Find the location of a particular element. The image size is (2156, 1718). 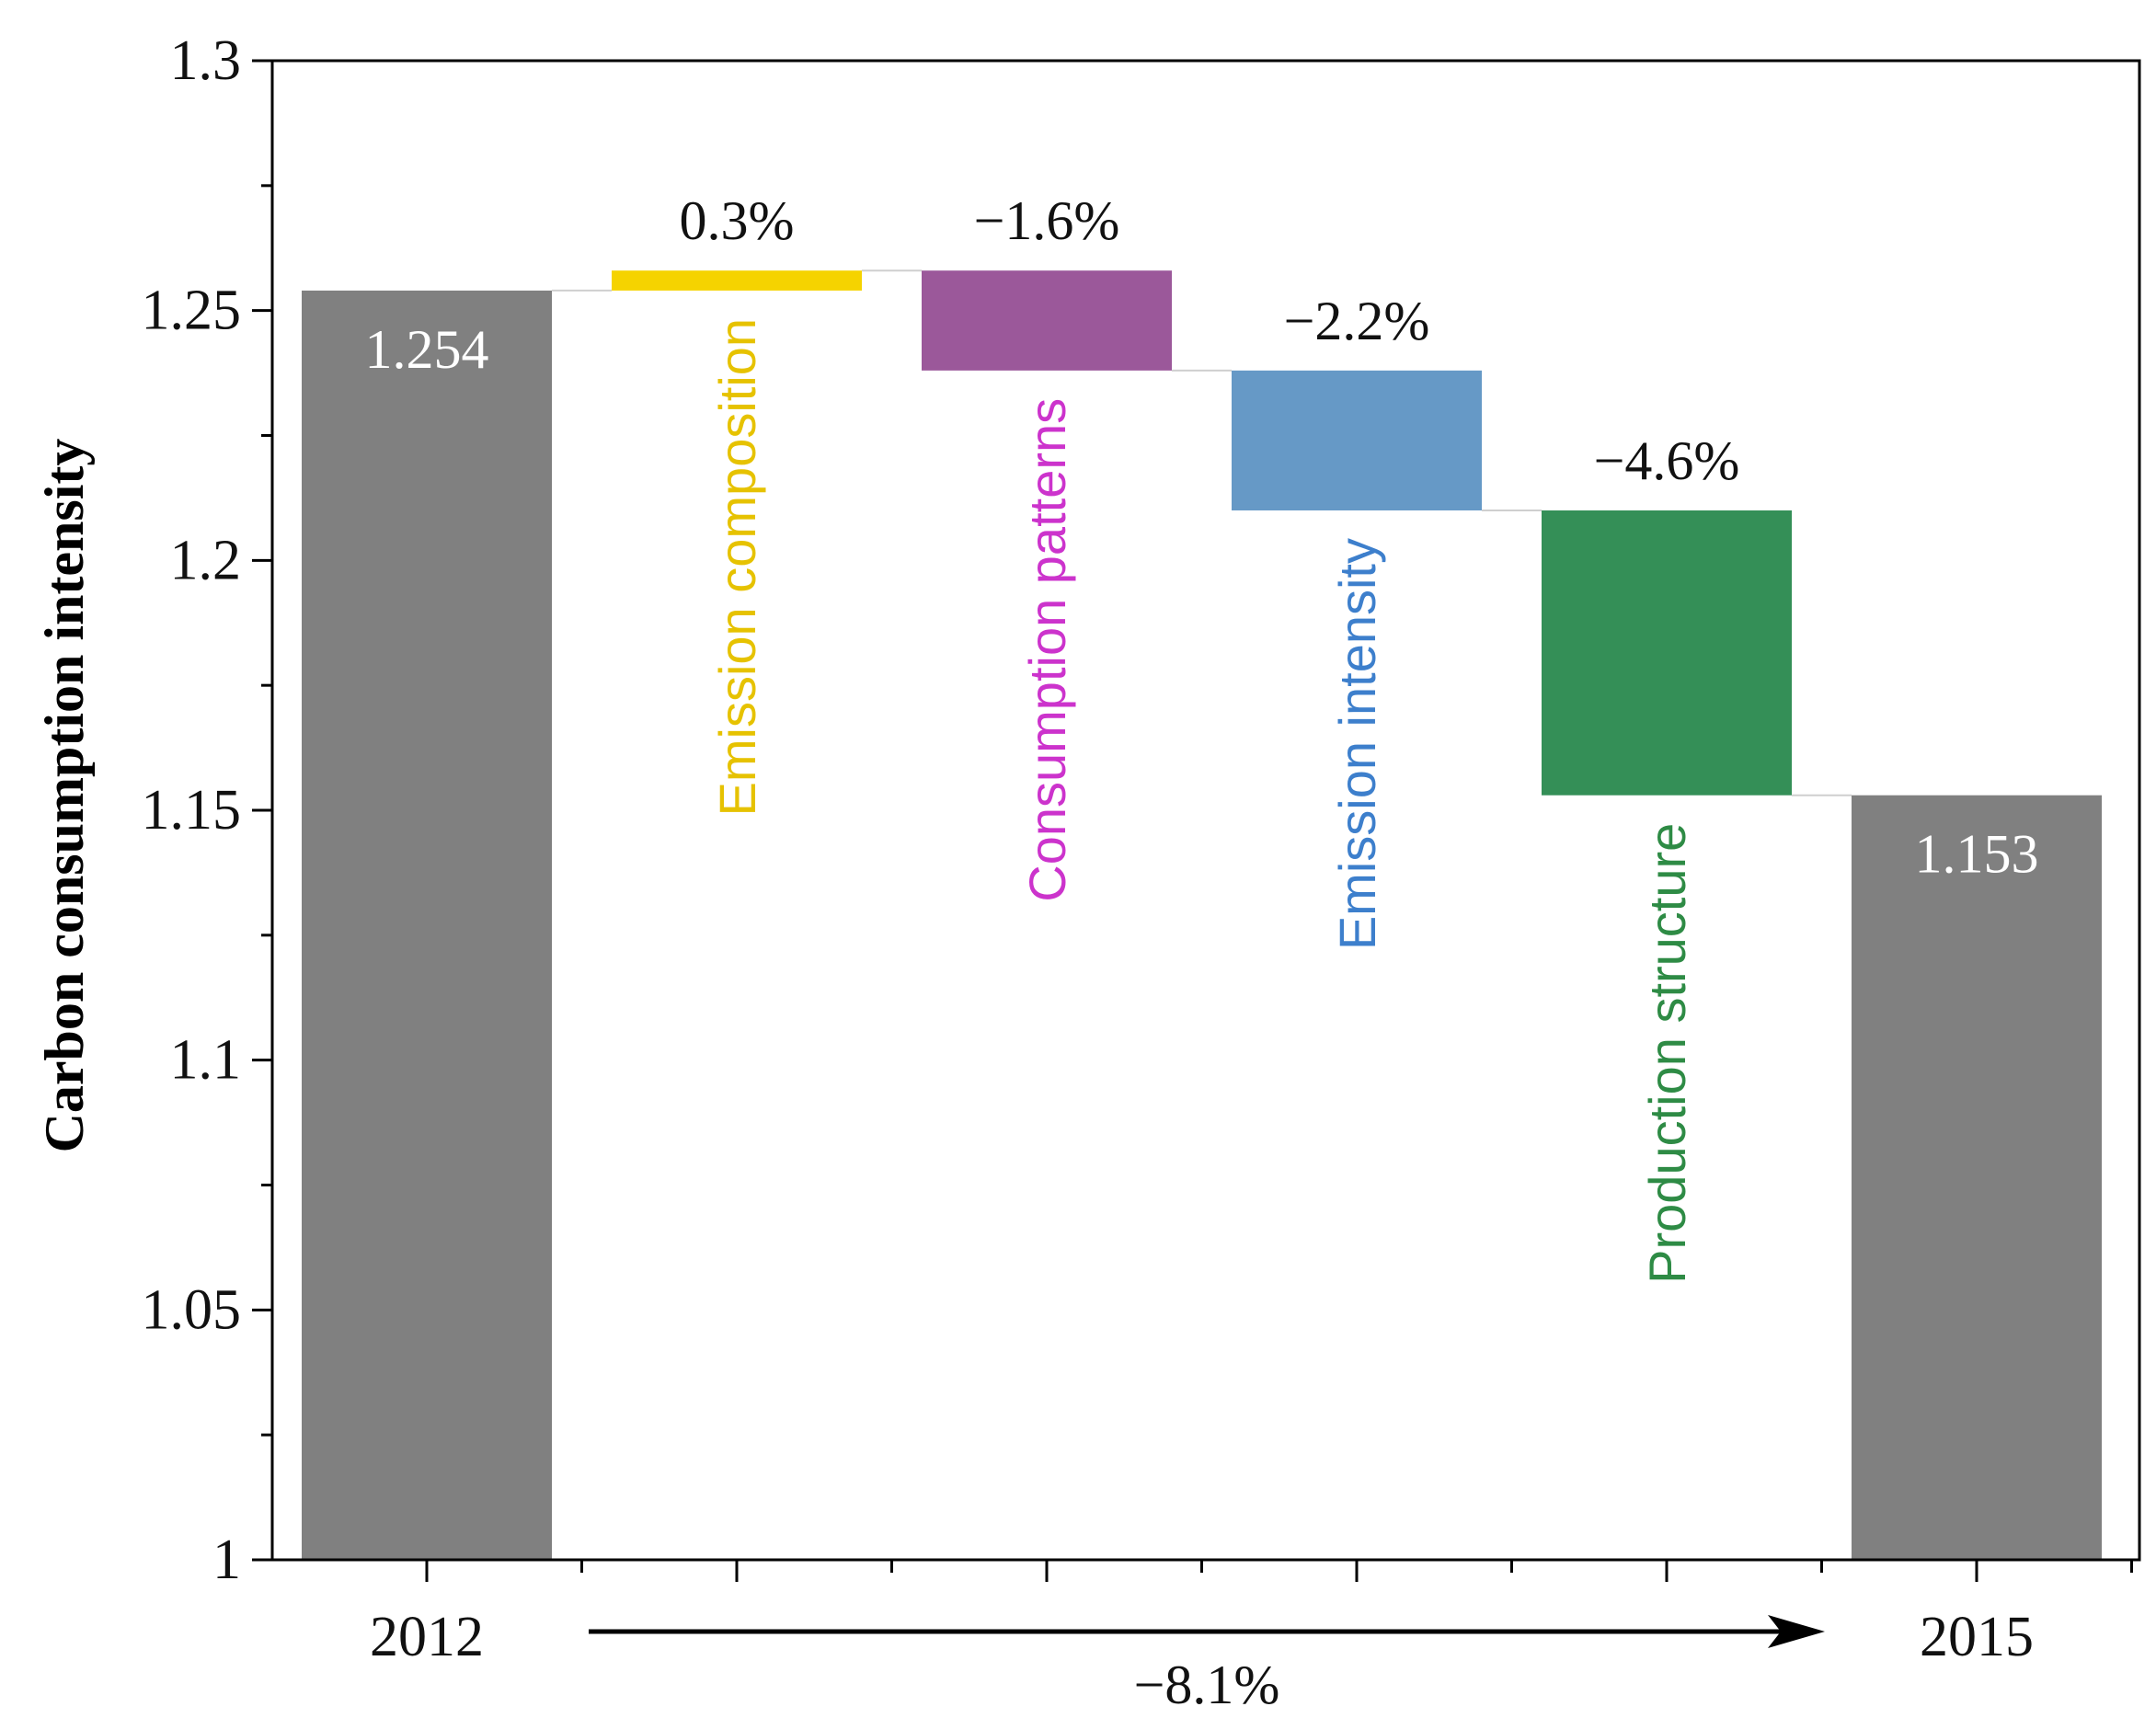

y-tick-label: 1 is located at coordinates (227, 1560).